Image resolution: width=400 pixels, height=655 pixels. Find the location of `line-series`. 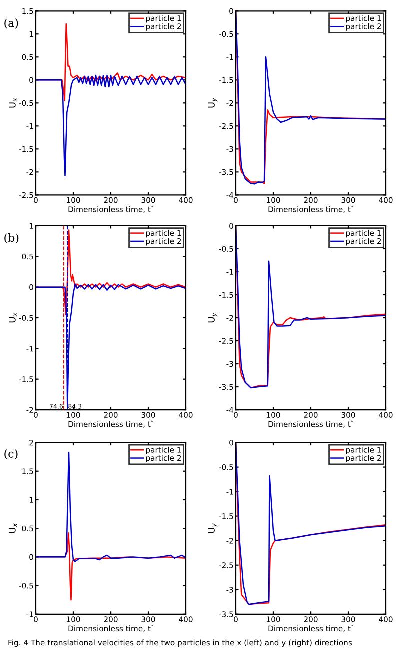

line-series is located at coordinates (111, 125).